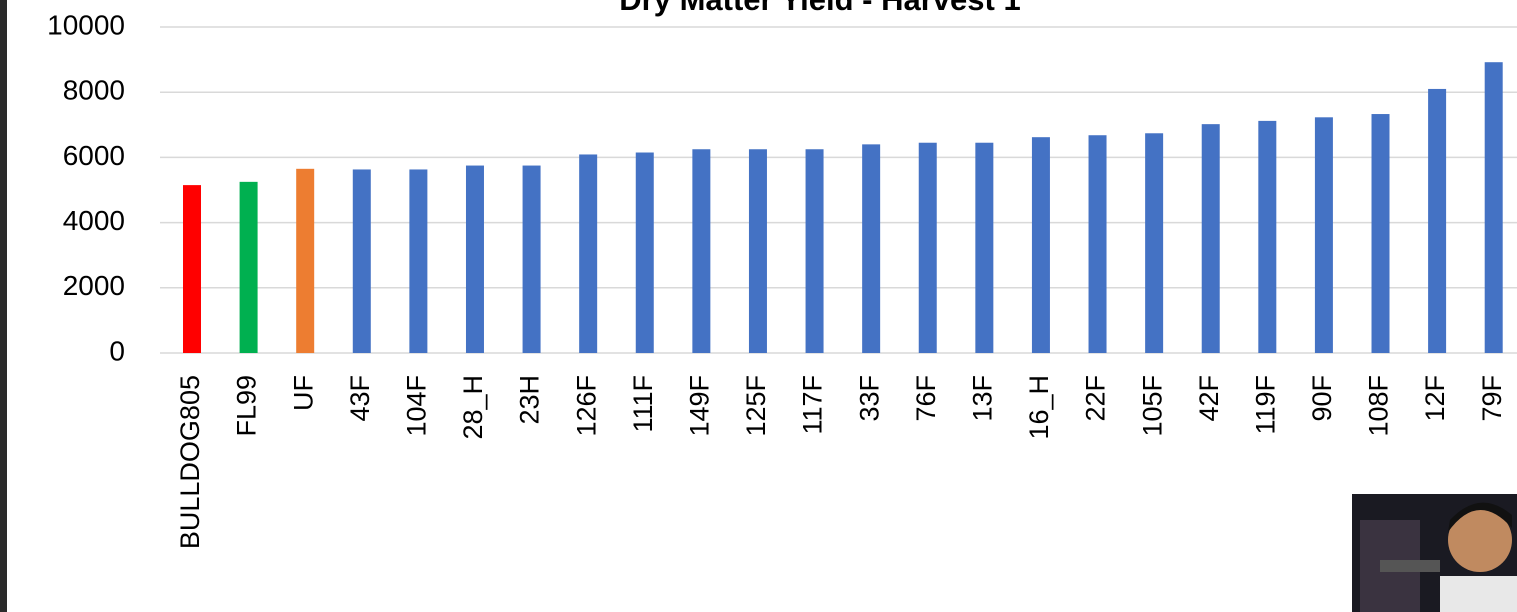 The image size is (1517, 612). Describe the element at coordinates (813, 405) in the screenshot. I see `x-tick-label: 117F` at that location.